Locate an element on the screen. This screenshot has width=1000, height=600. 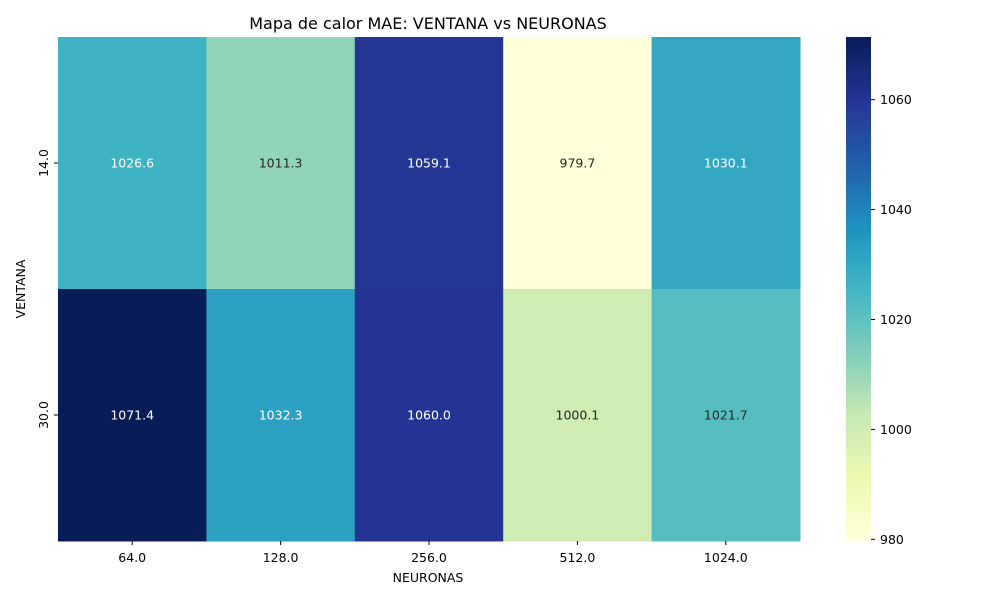
x-tick-label: 512.0 is located at coordinates (578, 557).